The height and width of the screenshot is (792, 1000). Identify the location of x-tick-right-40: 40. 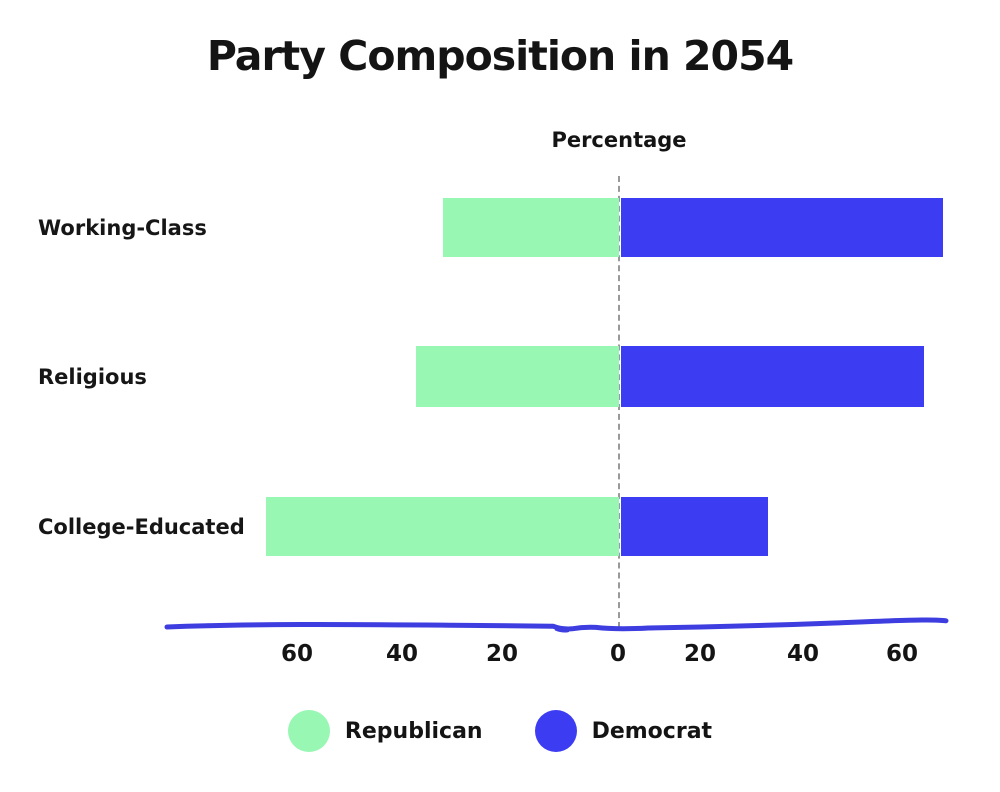
(803, 654).